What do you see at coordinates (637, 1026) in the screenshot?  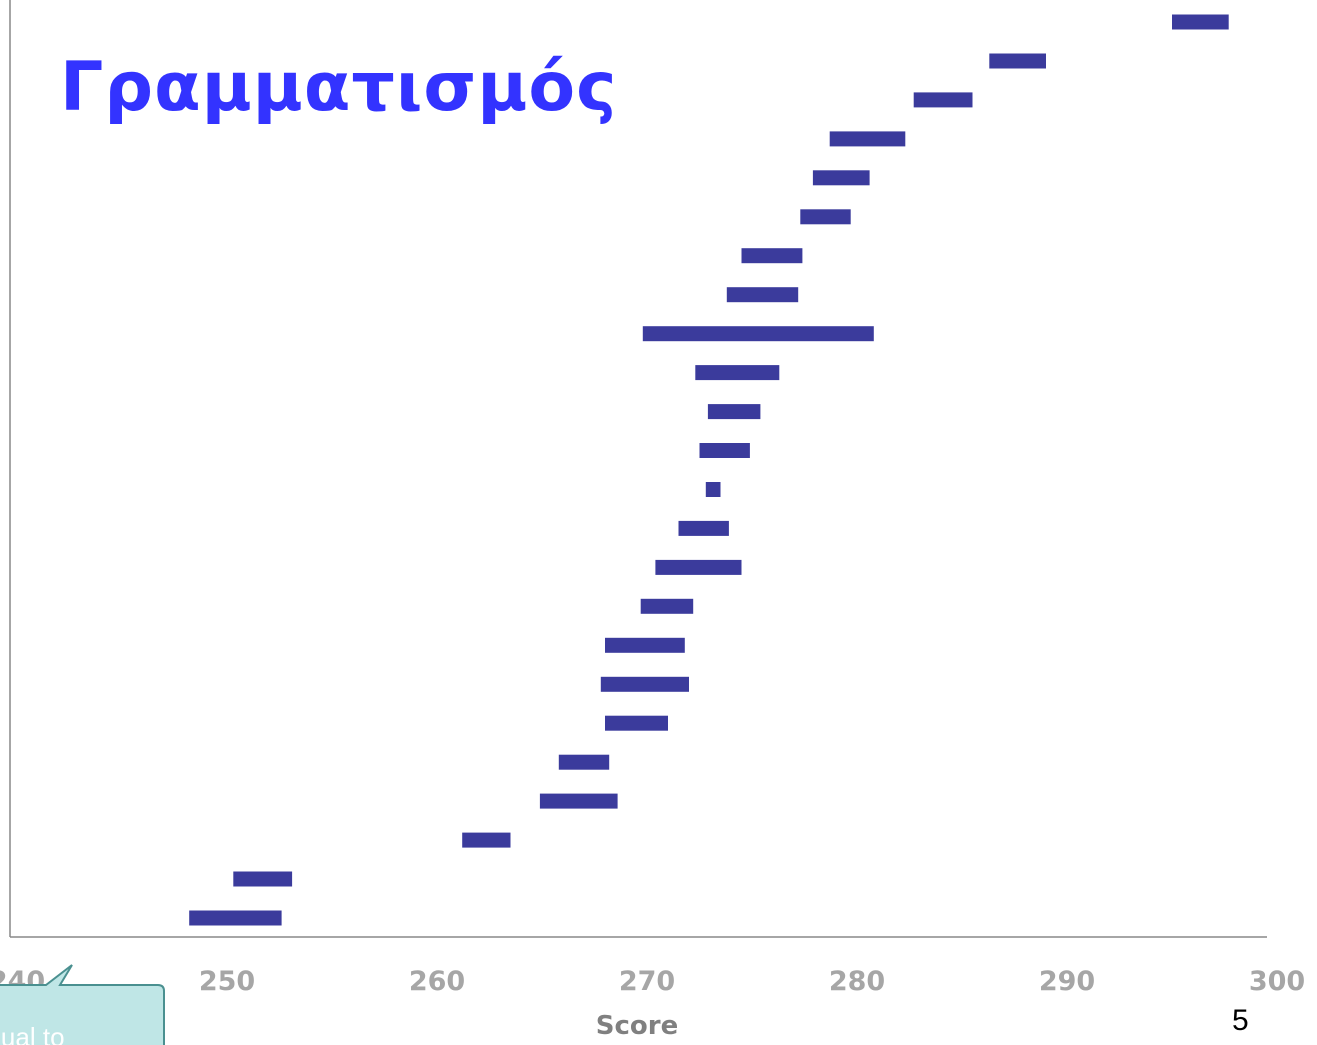 I see `x-axis-label: Score` at bounding box center [637, 1026].